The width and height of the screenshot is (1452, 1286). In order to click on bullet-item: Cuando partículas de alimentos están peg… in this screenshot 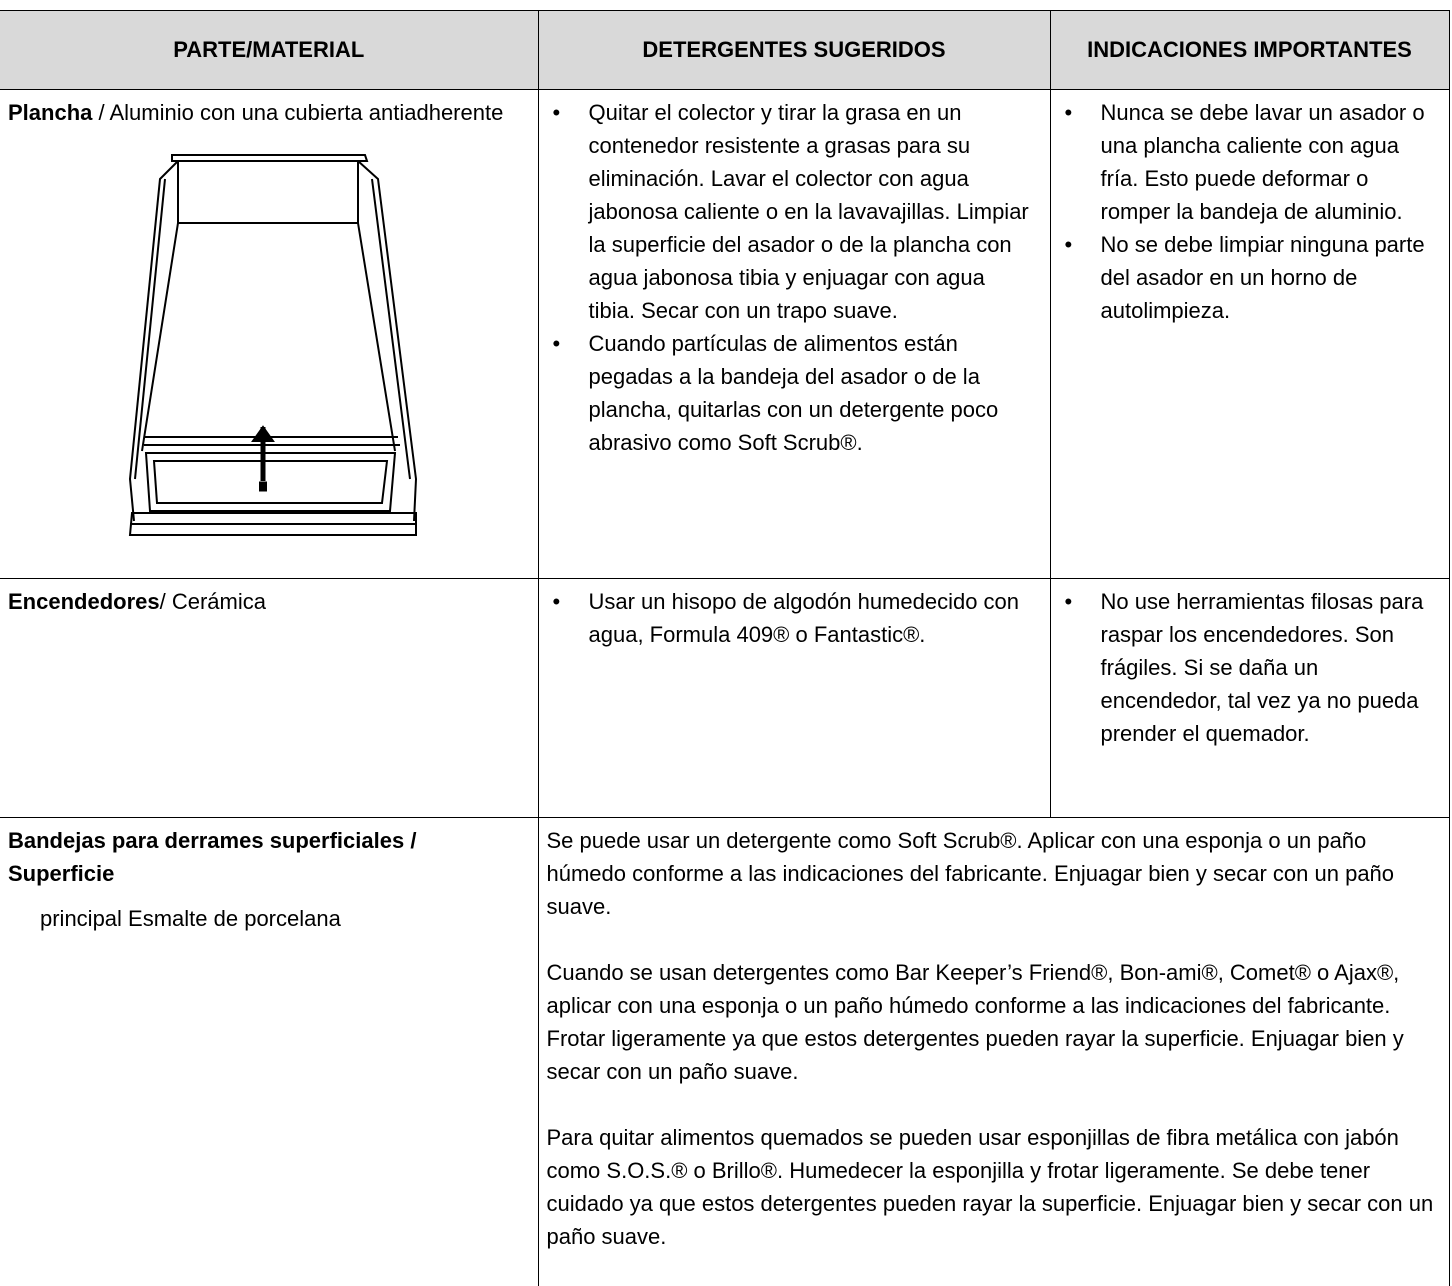, I will do `click(791, 393)`.